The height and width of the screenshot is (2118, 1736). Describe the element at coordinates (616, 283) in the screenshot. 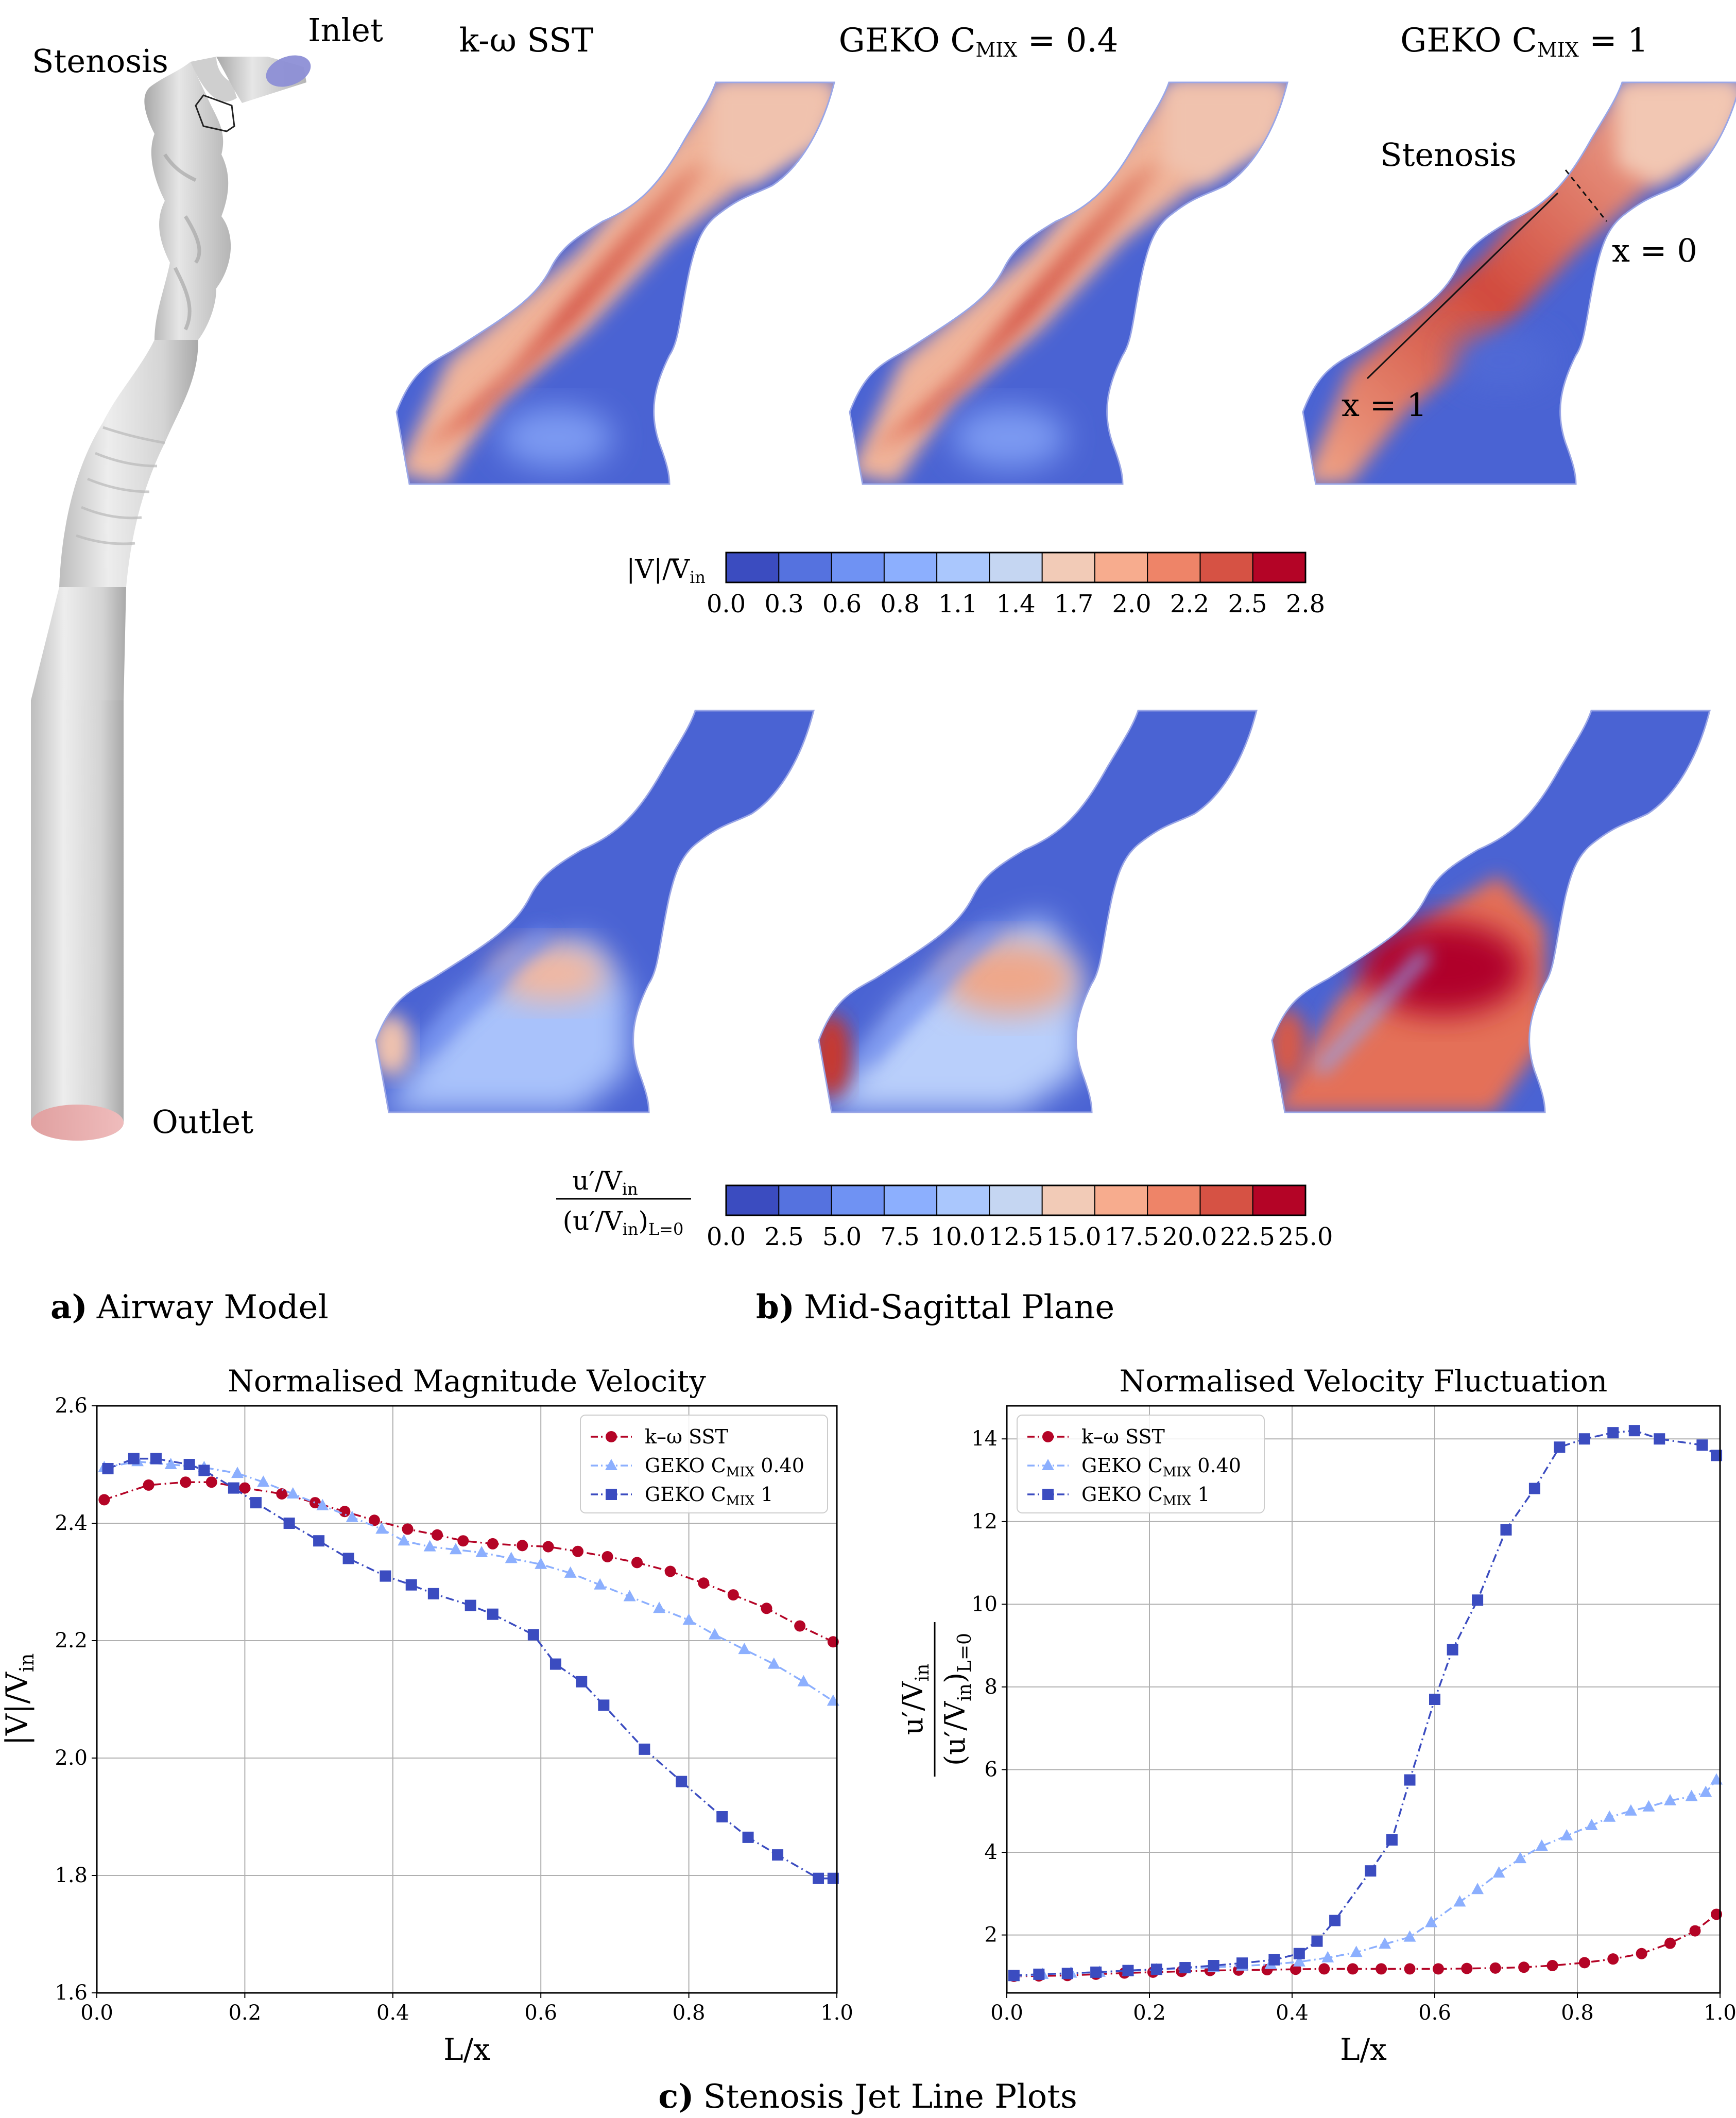

I see `velocity-contour-sst` at that location.